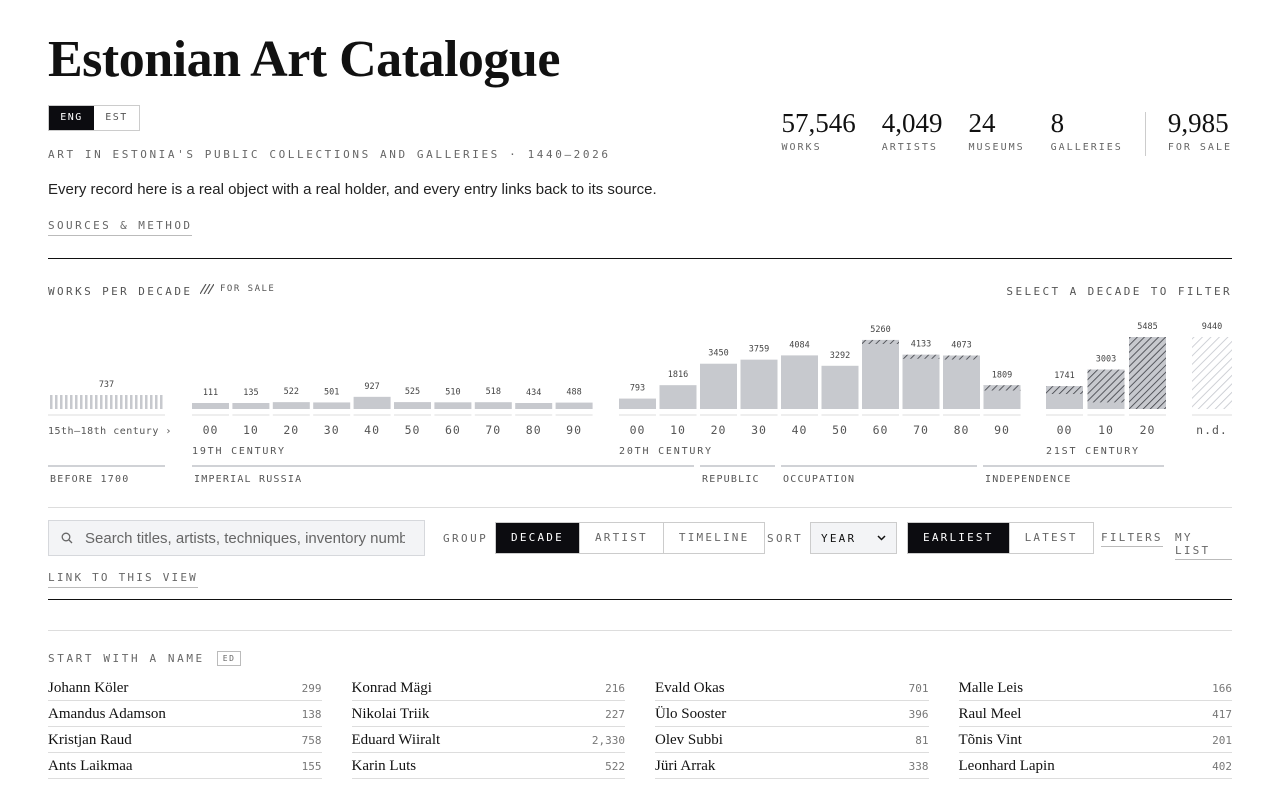 The width and height of the screenshot is (1280, 800). Describe the element at coordinates (718, 354) in the screenshot. I see `bar-value-label: 3450` at that location.